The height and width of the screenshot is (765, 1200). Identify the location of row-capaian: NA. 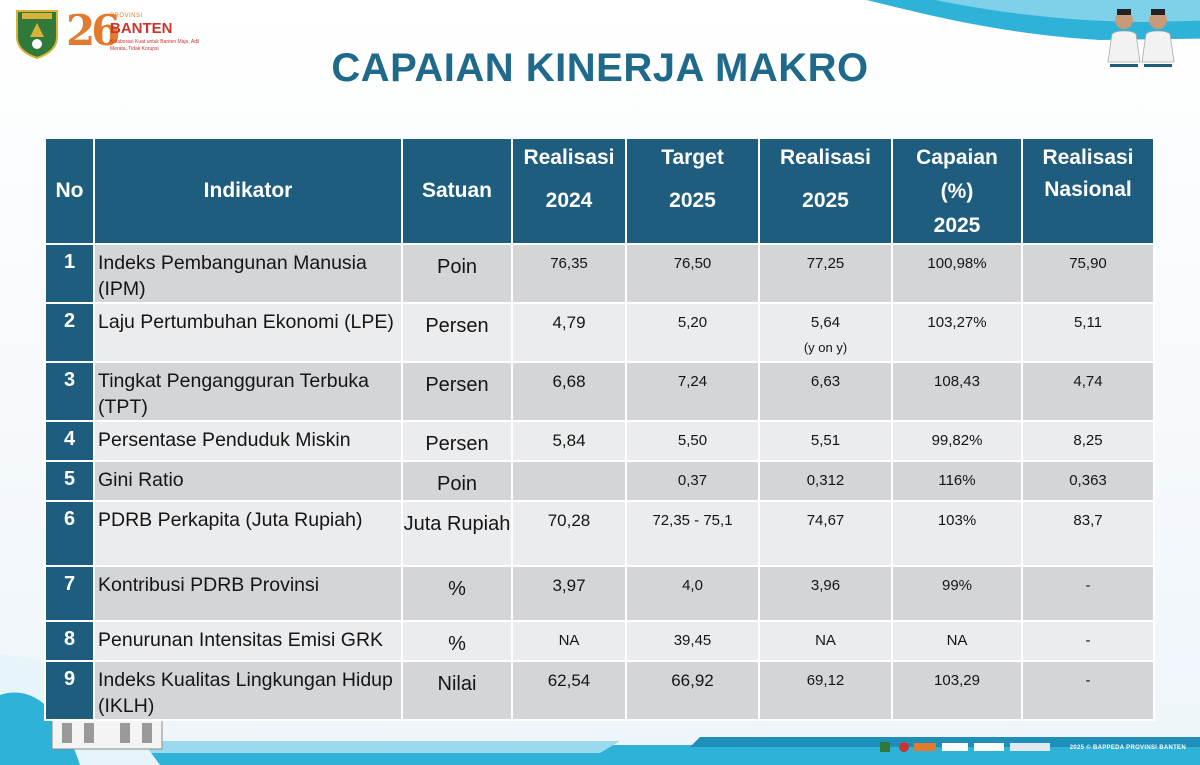
(957, 641).